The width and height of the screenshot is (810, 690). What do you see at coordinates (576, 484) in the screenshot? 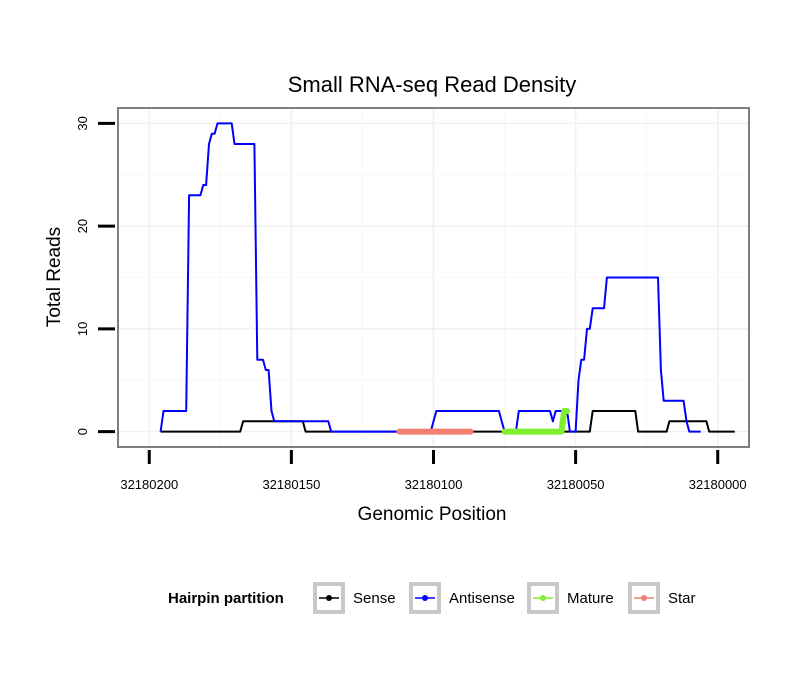
I see `x-tick-label: 32180050` at bounding box center [576, 484].